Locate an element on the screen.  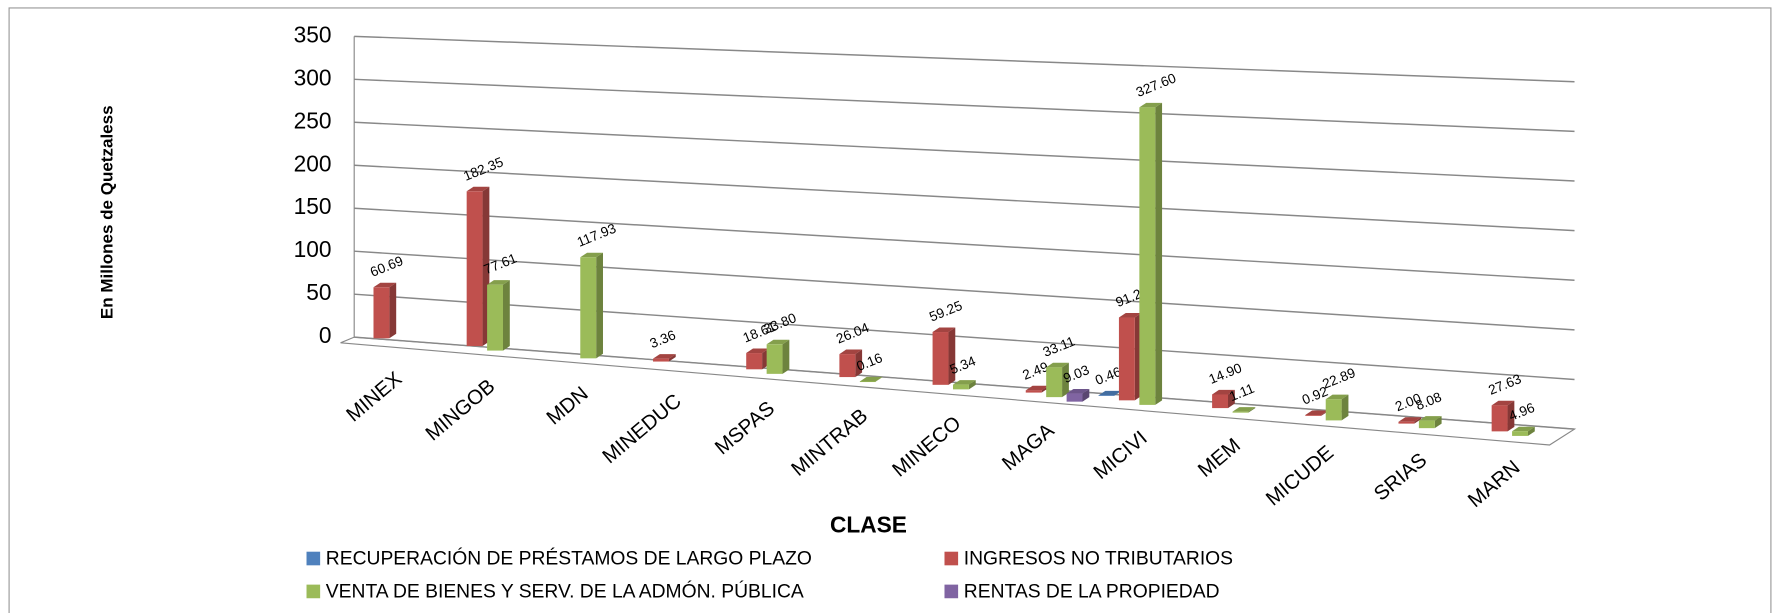
y-axis-label: En Millones de Quetzaless is located at coordinates (106, 212).